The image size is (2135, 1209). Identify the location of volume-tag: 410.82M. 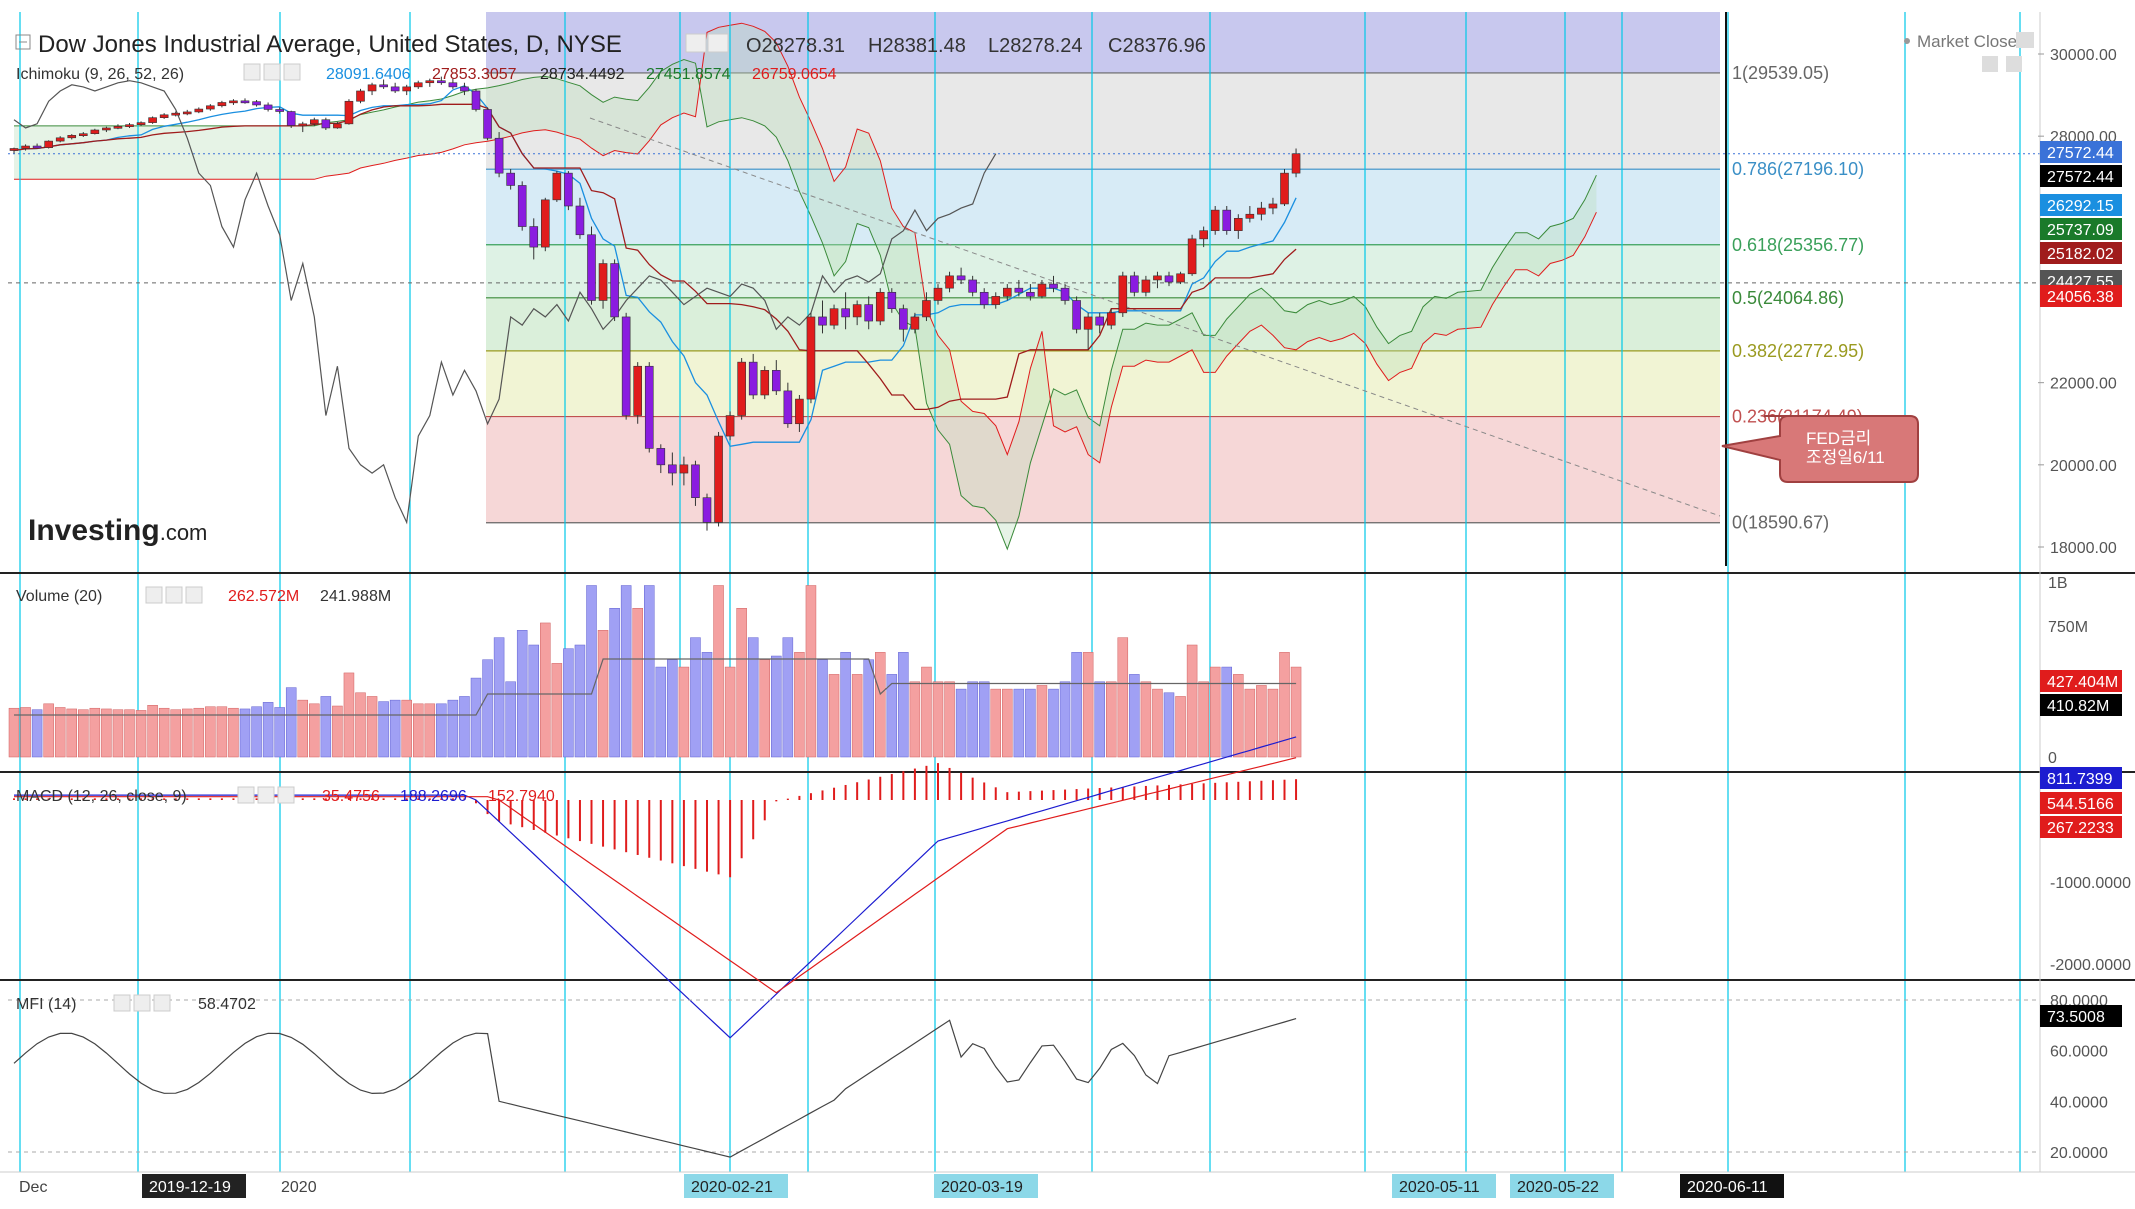
(2078, 706).